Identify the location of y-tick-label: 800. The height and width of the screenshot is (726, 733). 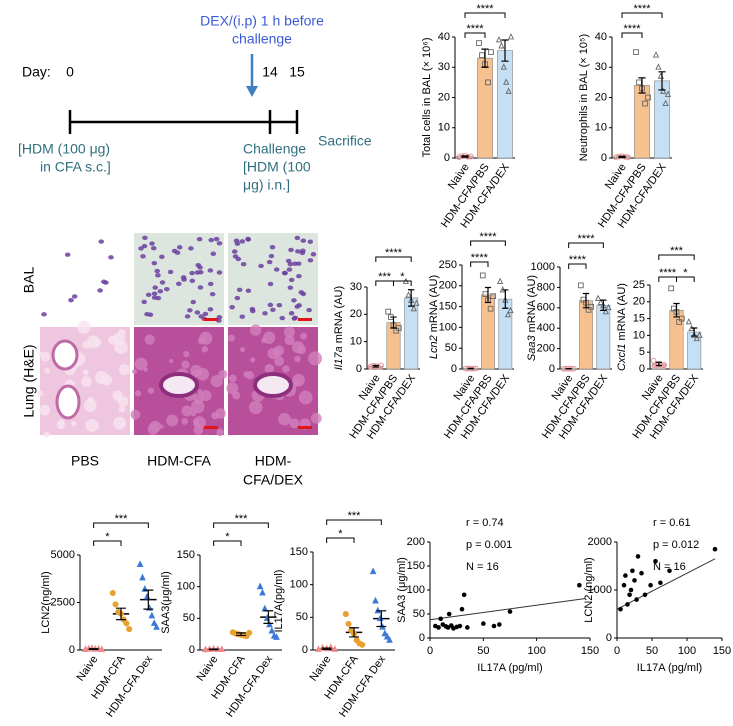
(546, 287).